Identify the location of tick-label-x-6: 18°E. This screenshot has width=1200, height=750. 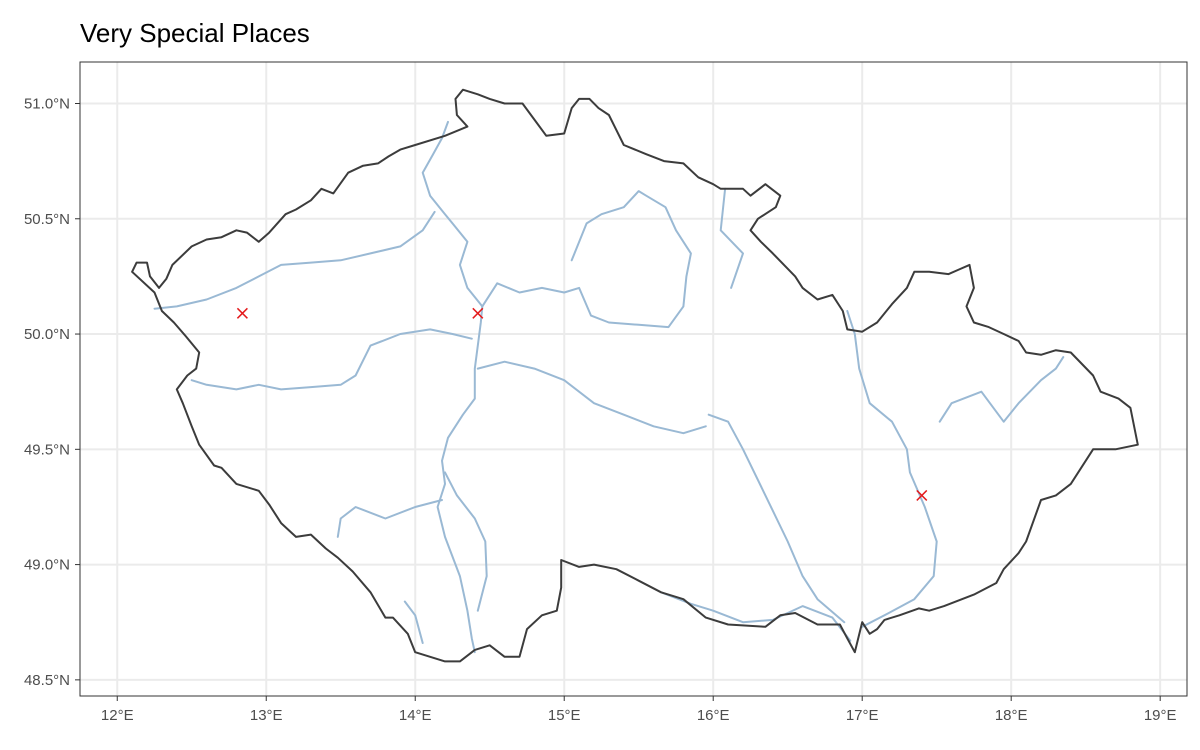
(1011, 715).